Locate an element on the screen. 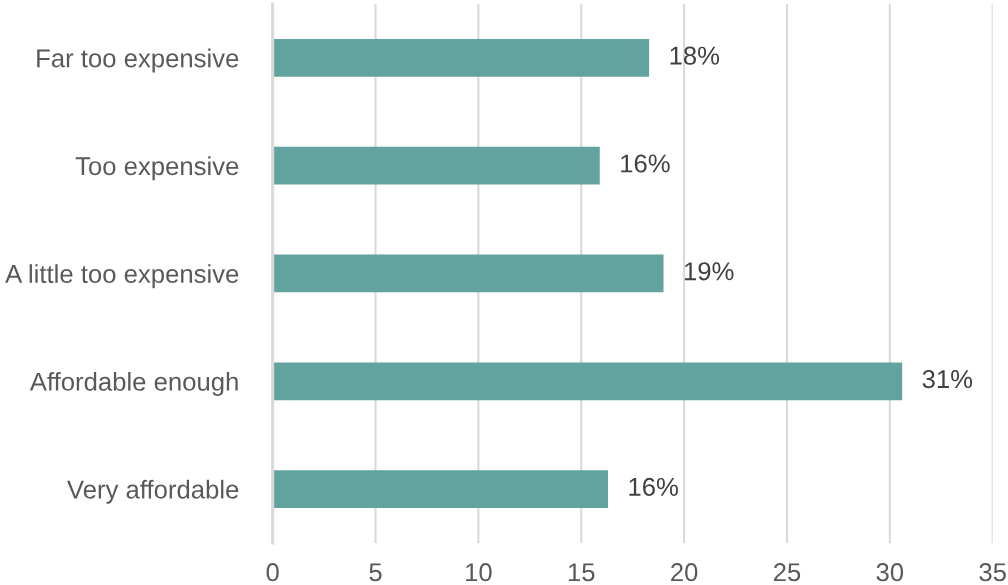 This screenshot has height=585, width=1008. y-tick-label: Affordable enough is located at coordinates (133, 383).